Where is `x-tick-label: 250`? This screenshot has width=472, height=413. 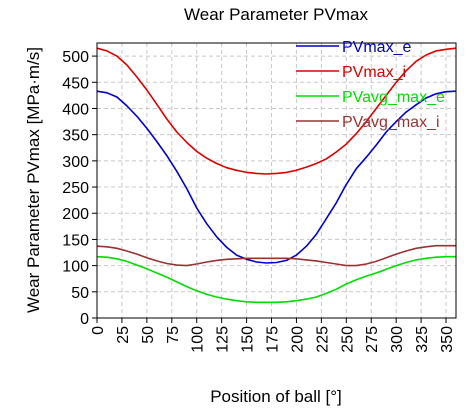
x-tick-label: 250 is located at coordinates (347, 339).